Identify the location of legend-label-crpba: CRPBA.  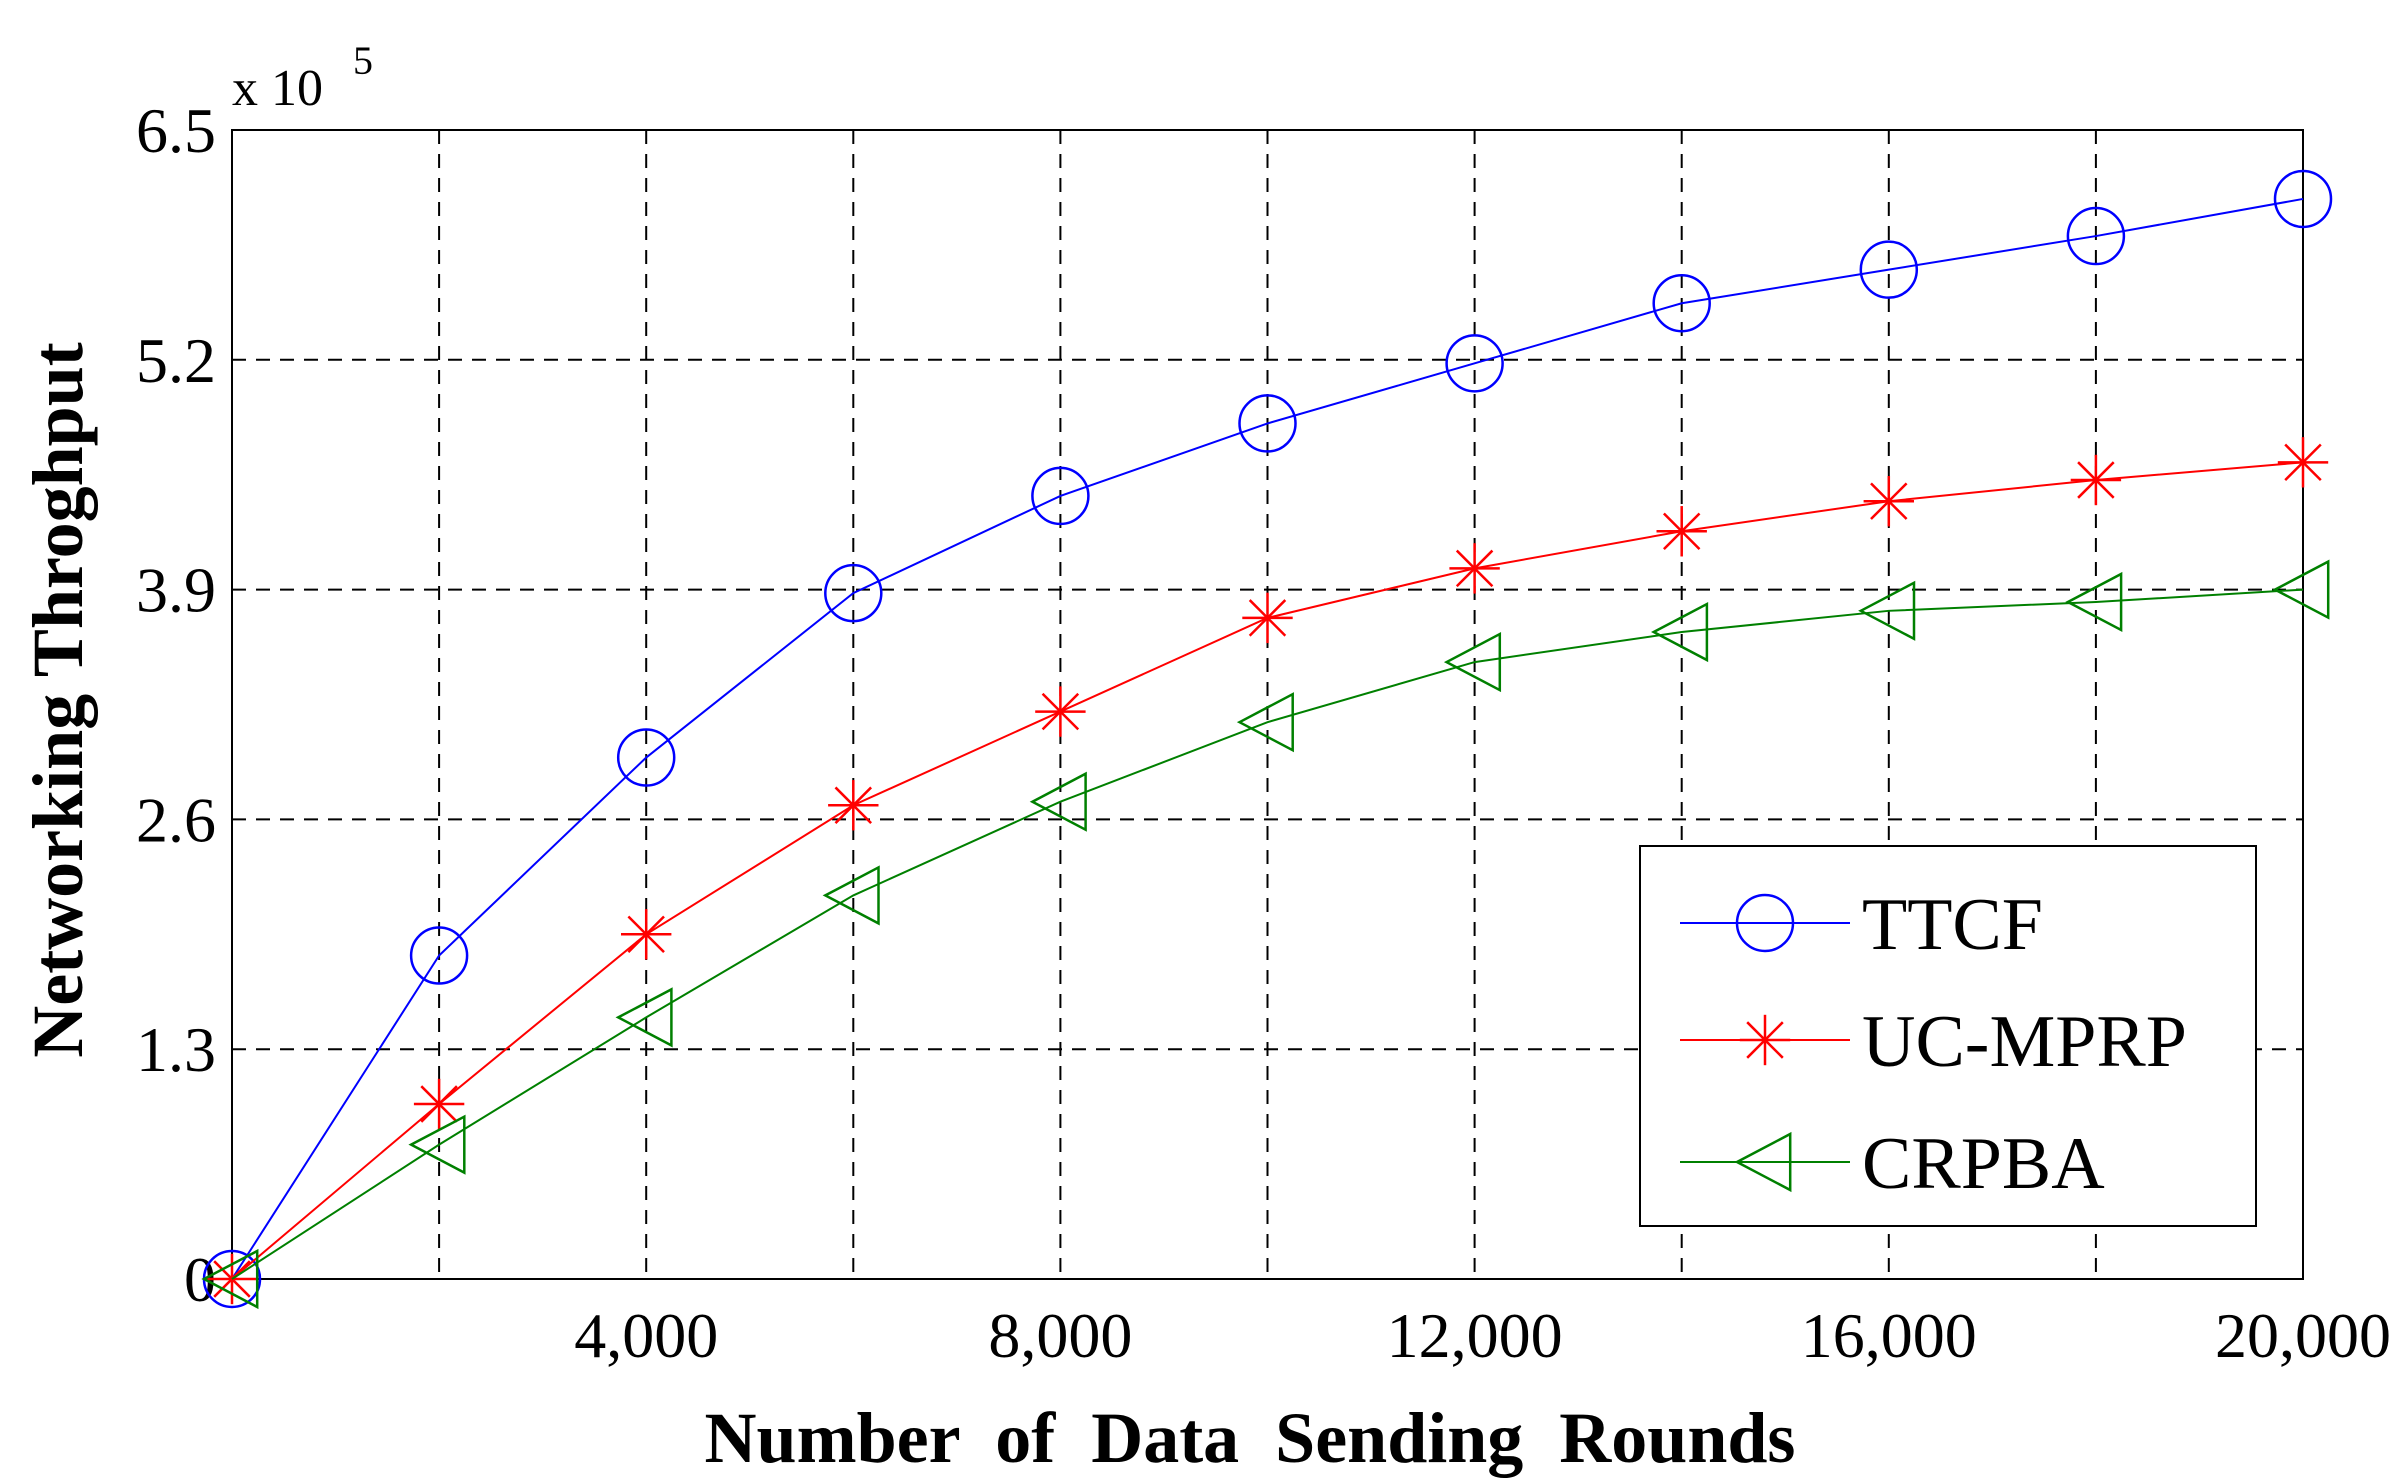
(1983, 1164).